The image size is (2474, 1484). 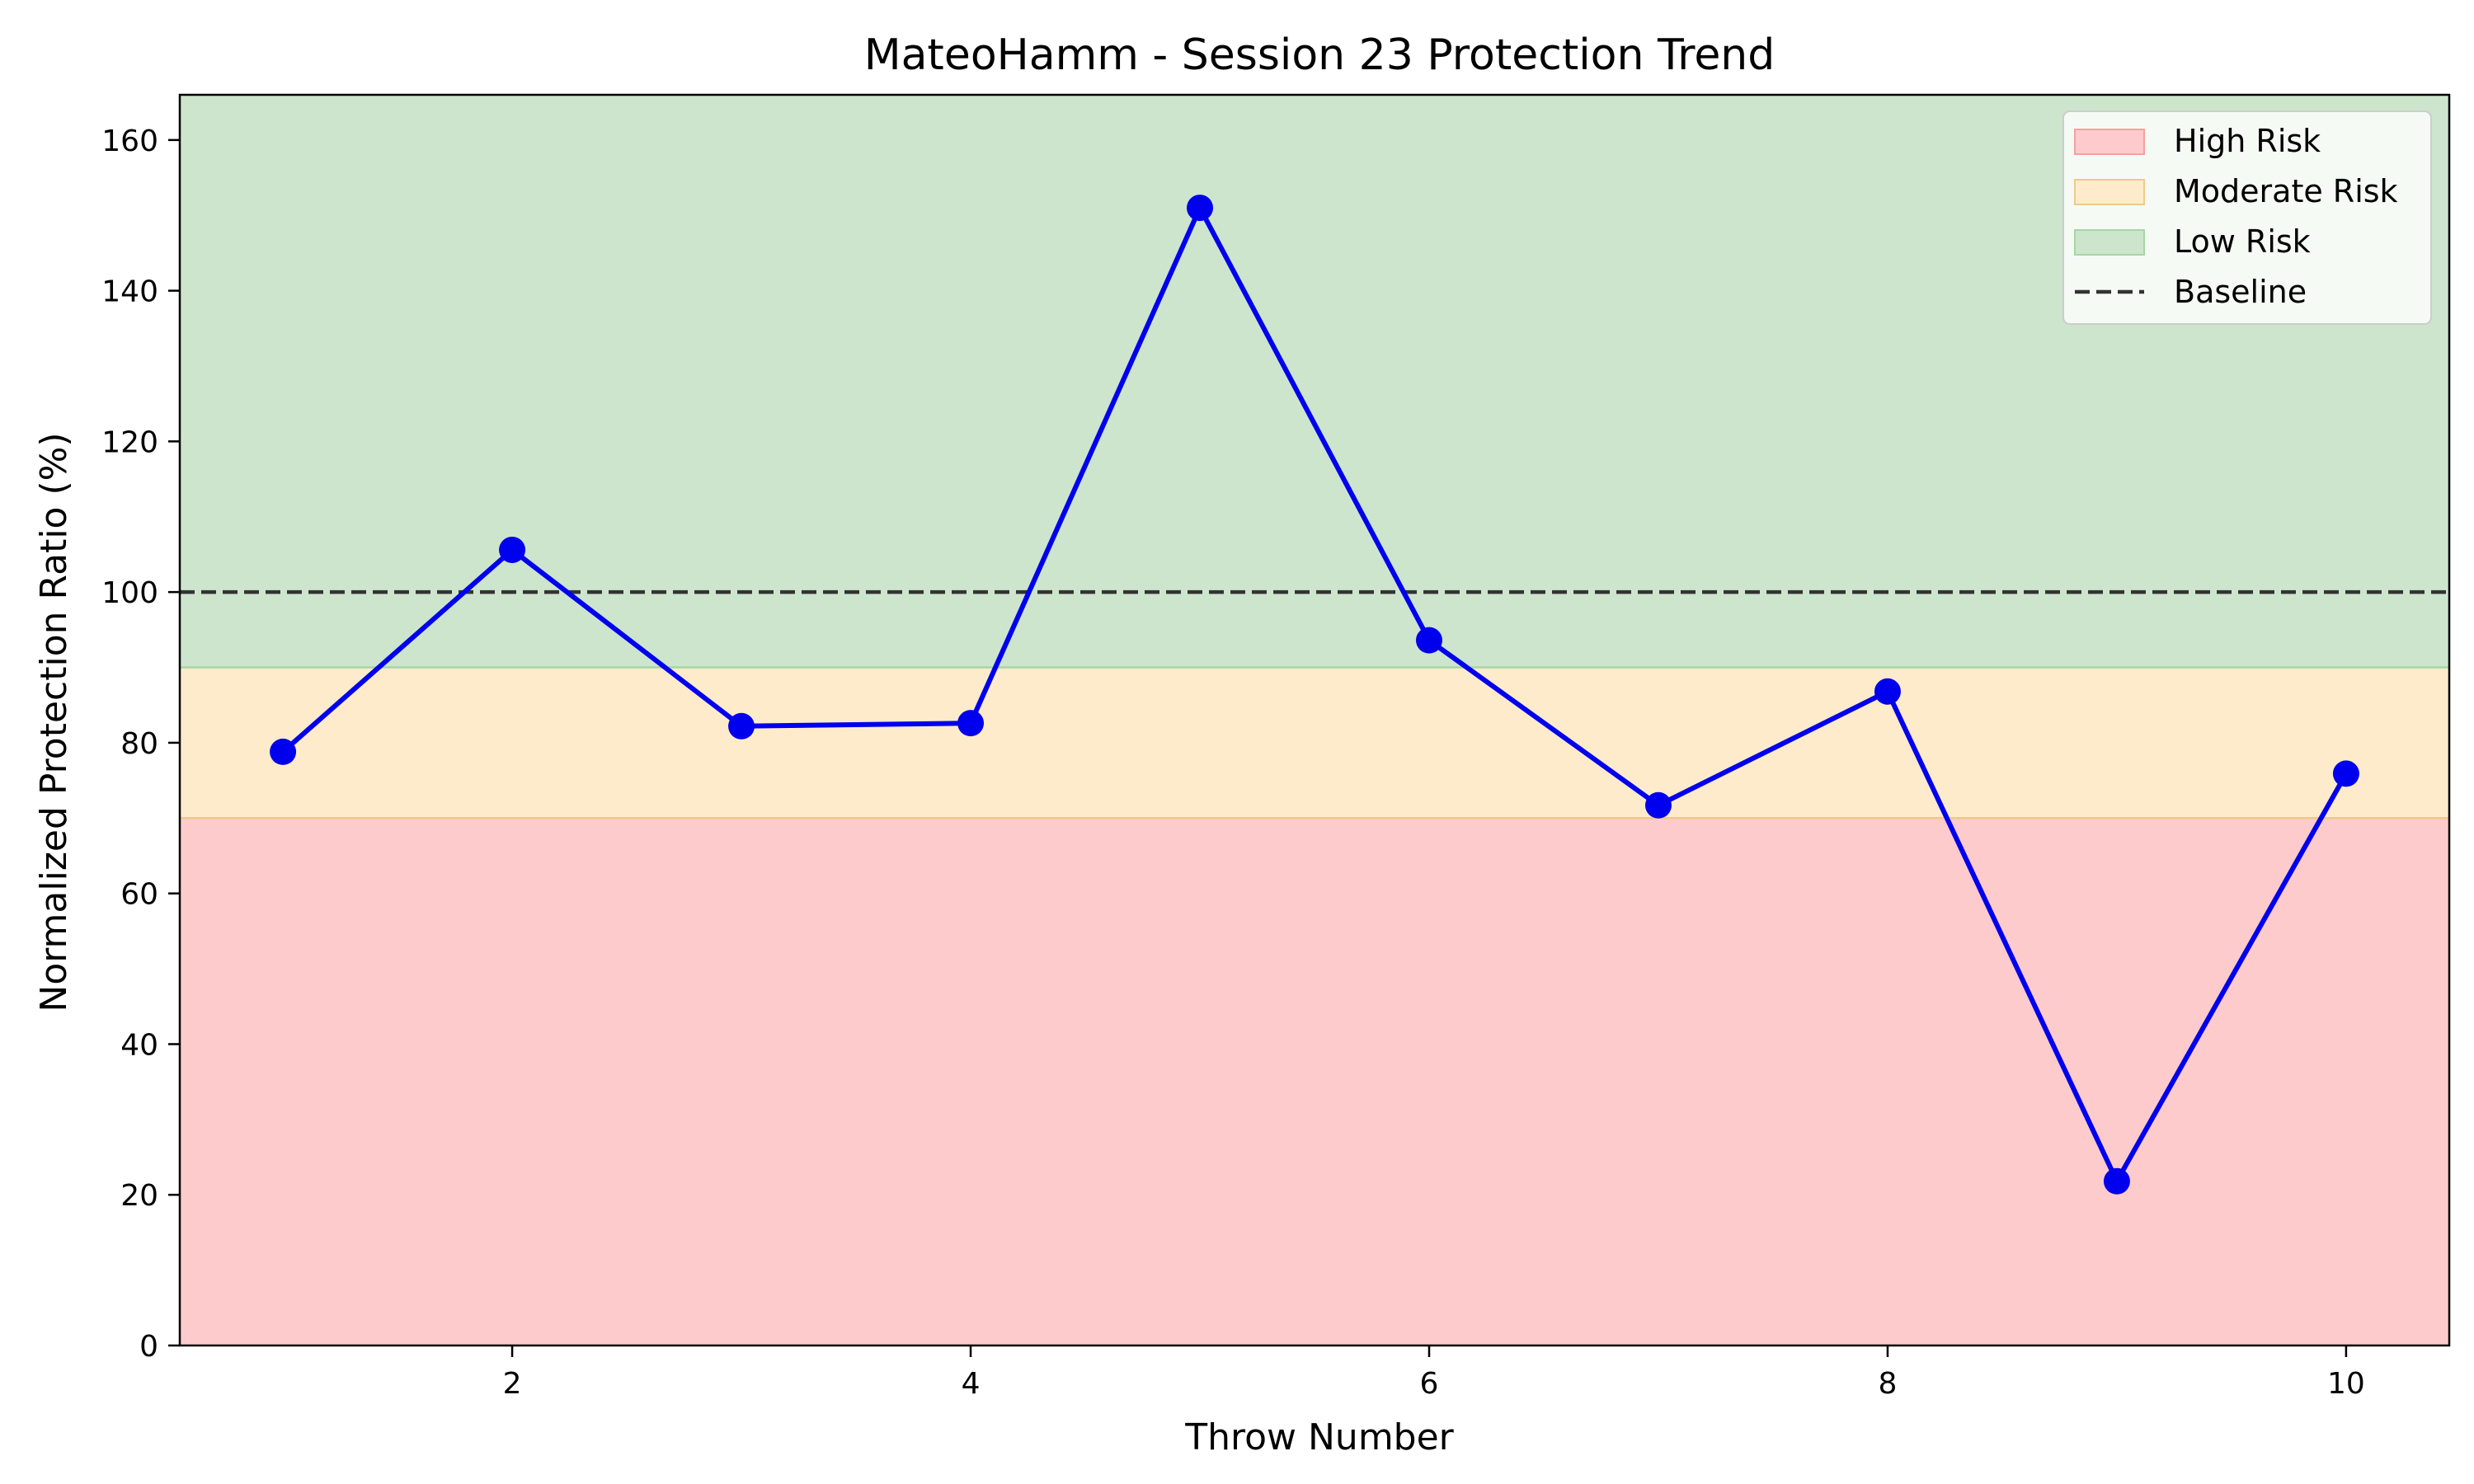 I want to click on y-tick-label-60: 60, so click(x=139, y=895).